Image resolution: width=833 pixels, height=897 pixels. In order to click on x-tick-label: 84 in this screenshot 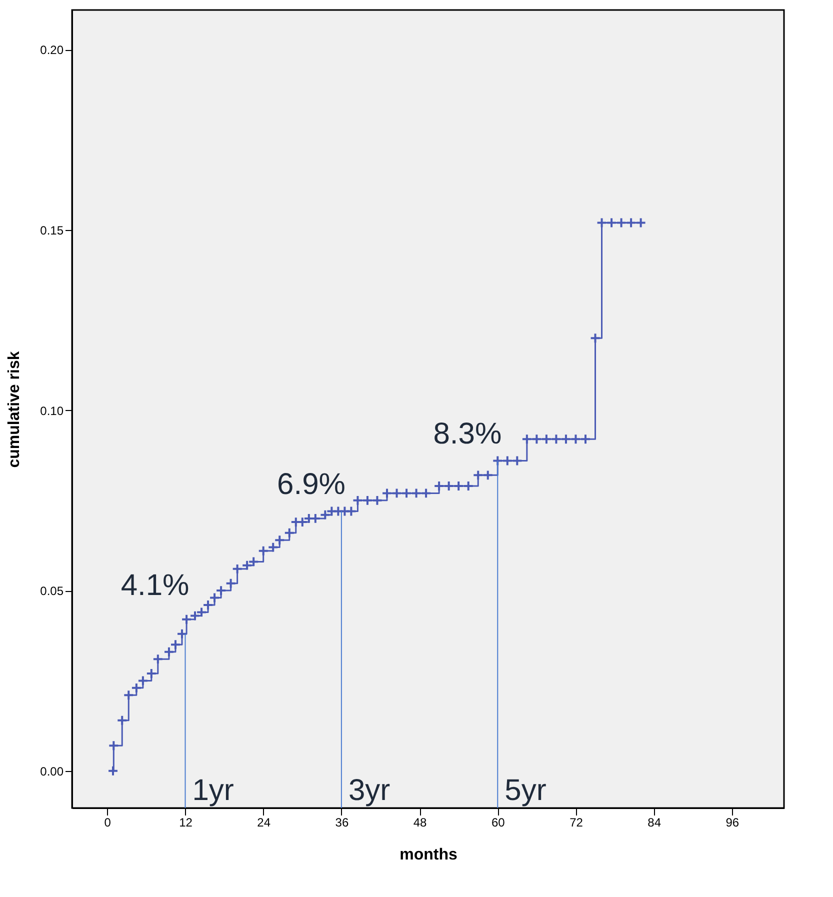, I will do `click(655, 823)`.